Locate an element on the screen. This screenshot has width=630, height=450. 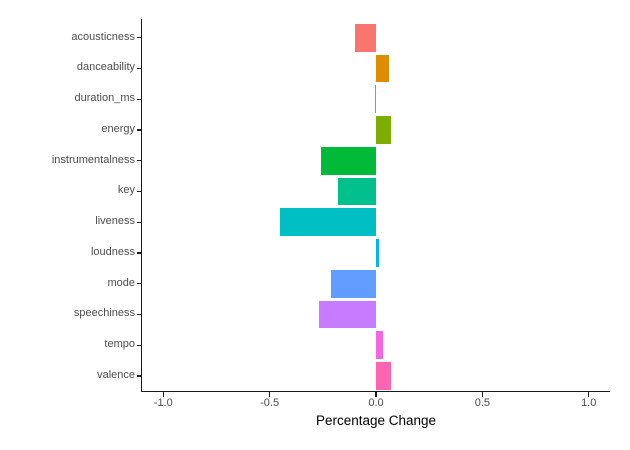
y-tick-label-valence: valence is located at coordinates (116, 374).